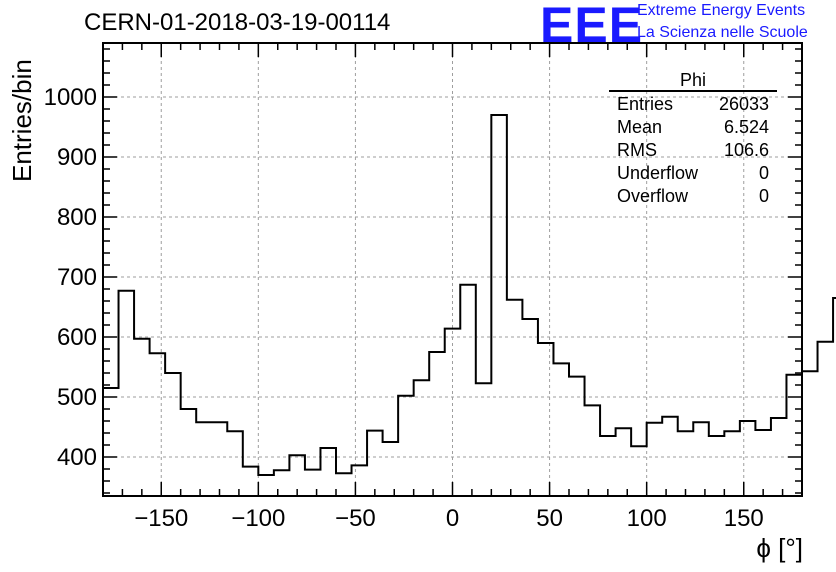 The height and width of the screenshot is (572, 836). What do you see at coordinates (693, 81) in the screenshot?
I see `stats-box-name: Phi` at bounding box center [693, 81].